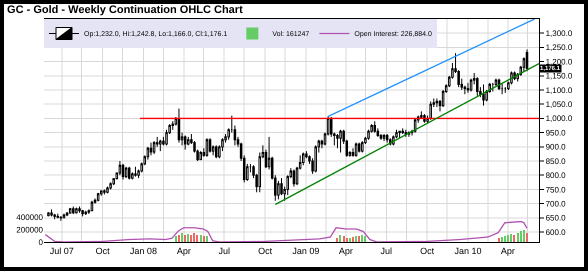 Image resolution: width=588 pixels, height=271 pixels. Describe the element at coordinates (559, 105) in the screenshot. I see `y-tick-label: 1,050.0` at that location.